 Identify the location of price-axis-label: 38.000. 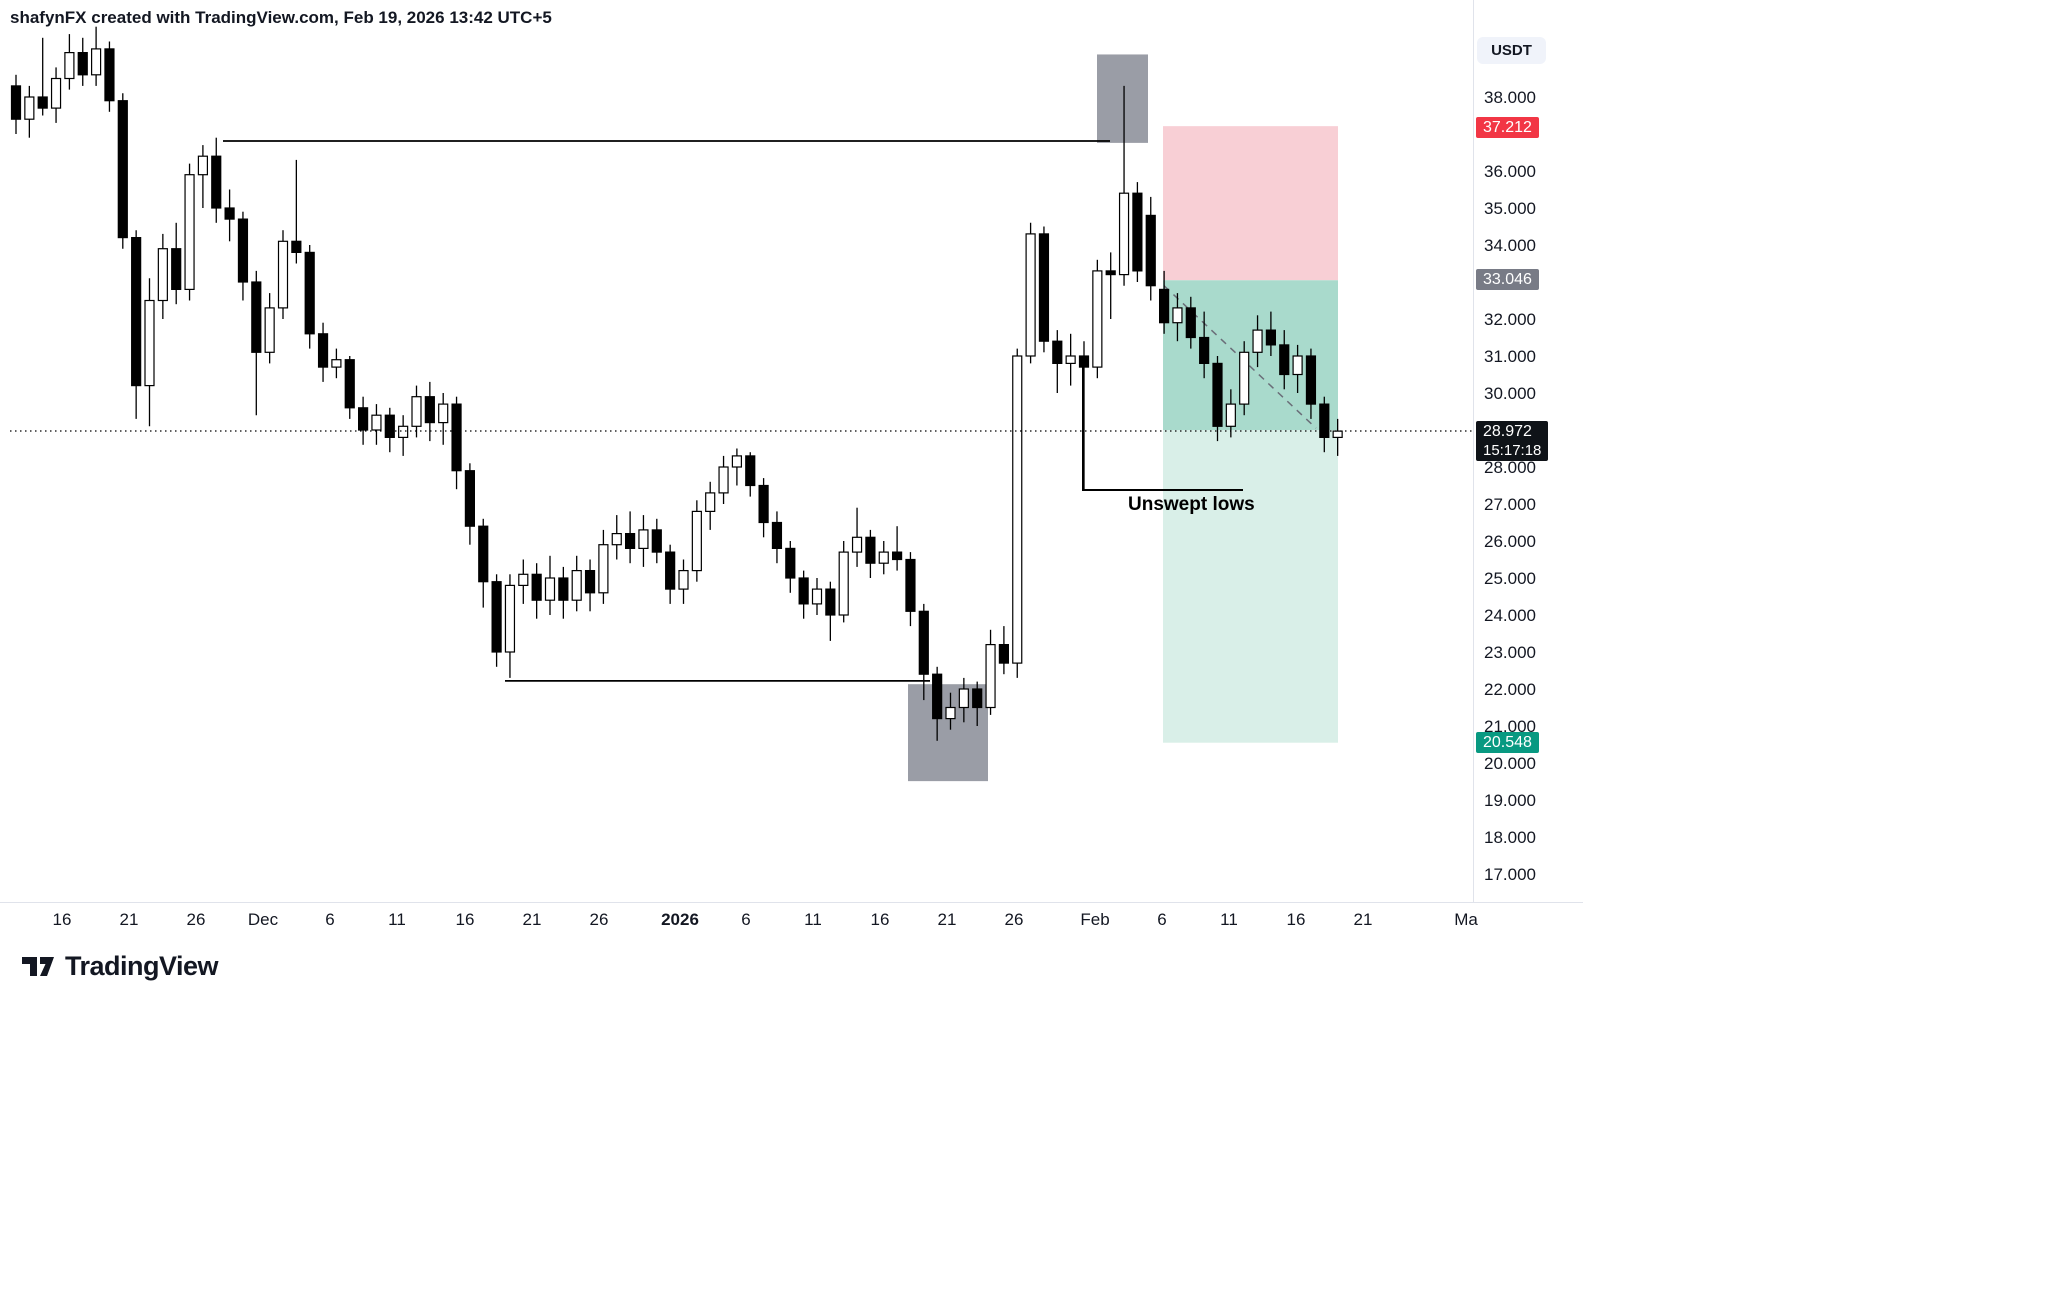
(1510, 97).